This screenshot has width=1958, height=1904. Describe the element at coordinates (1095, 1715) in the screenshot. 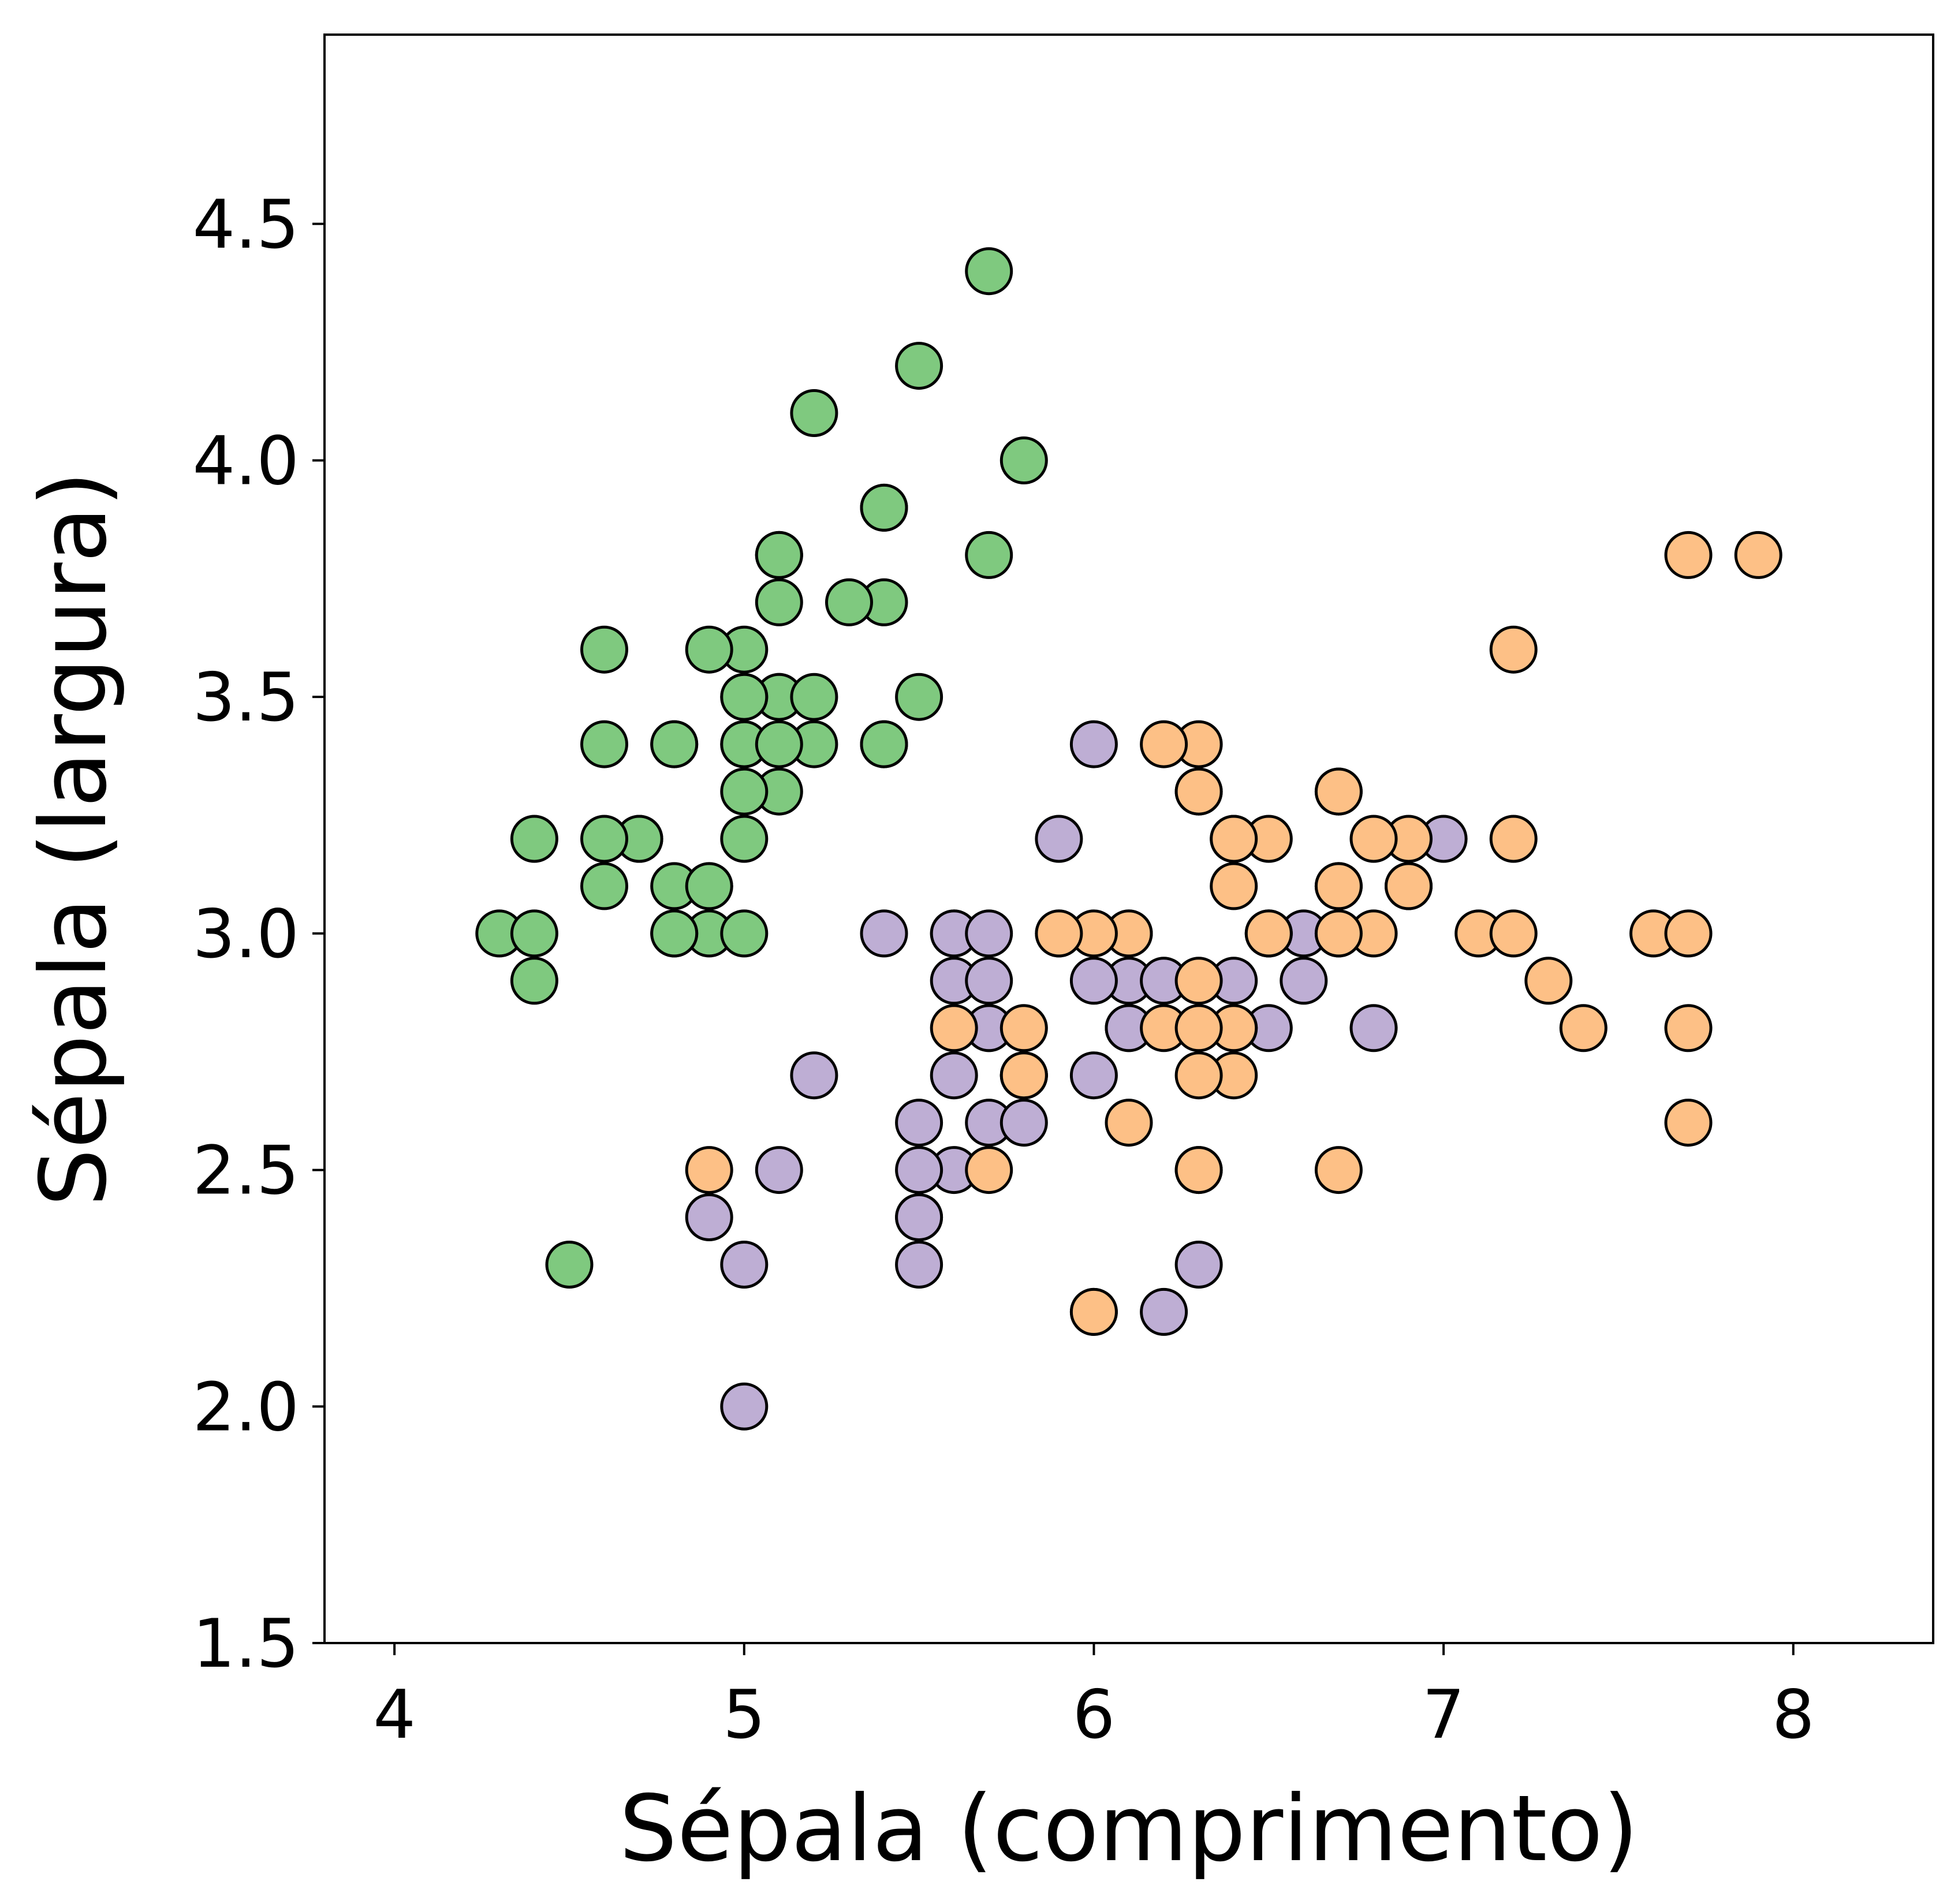

I see `x-tick-label: 6` at that location.